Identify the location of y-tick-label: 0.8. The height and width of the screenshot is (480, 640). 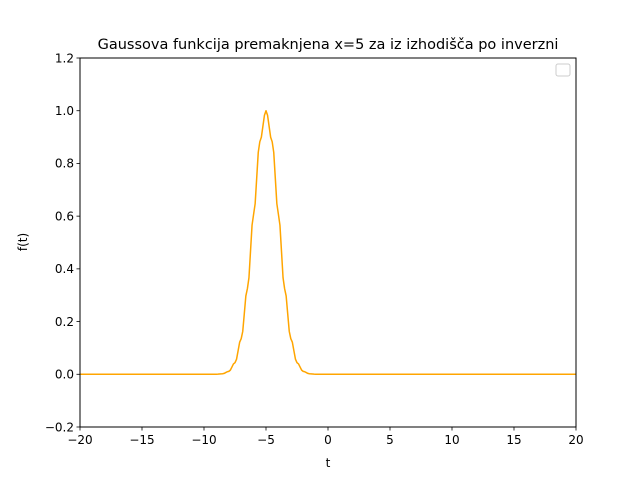
(64, 164).